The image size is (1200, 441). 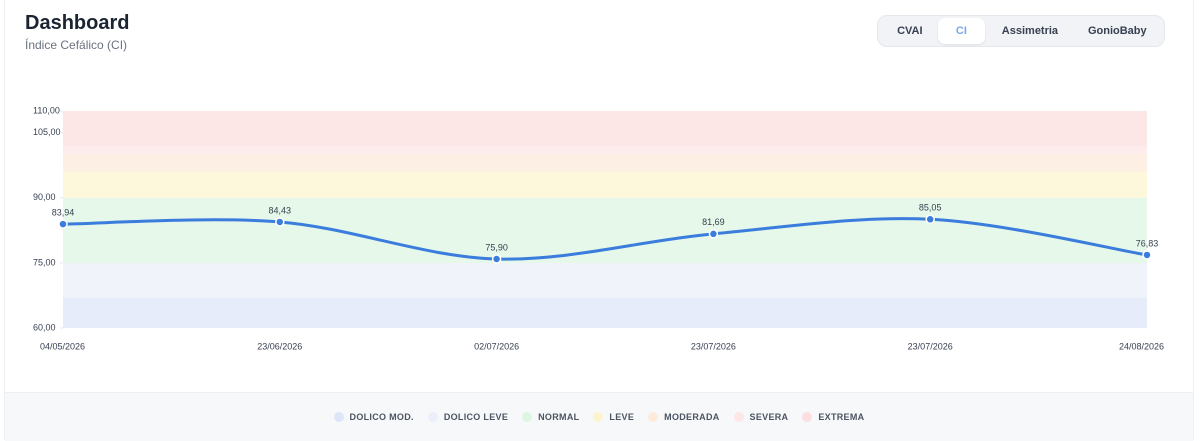 What do you see at coordinates (622, 417) in the screenshot?
I see `legend-label: LEVE` at bounding box center [622, 417].